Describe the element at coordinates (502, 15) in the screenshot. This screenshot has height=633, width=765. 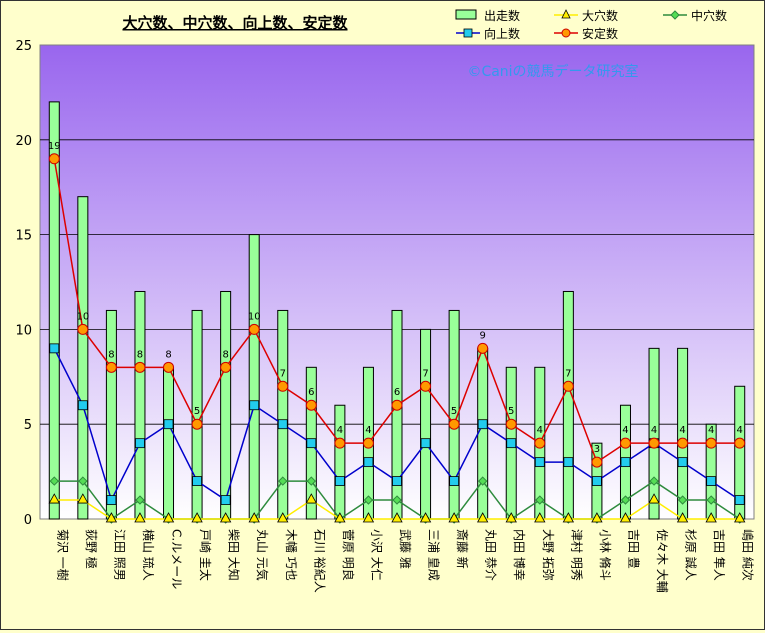
I see `legend-label: 出走数` at that location.